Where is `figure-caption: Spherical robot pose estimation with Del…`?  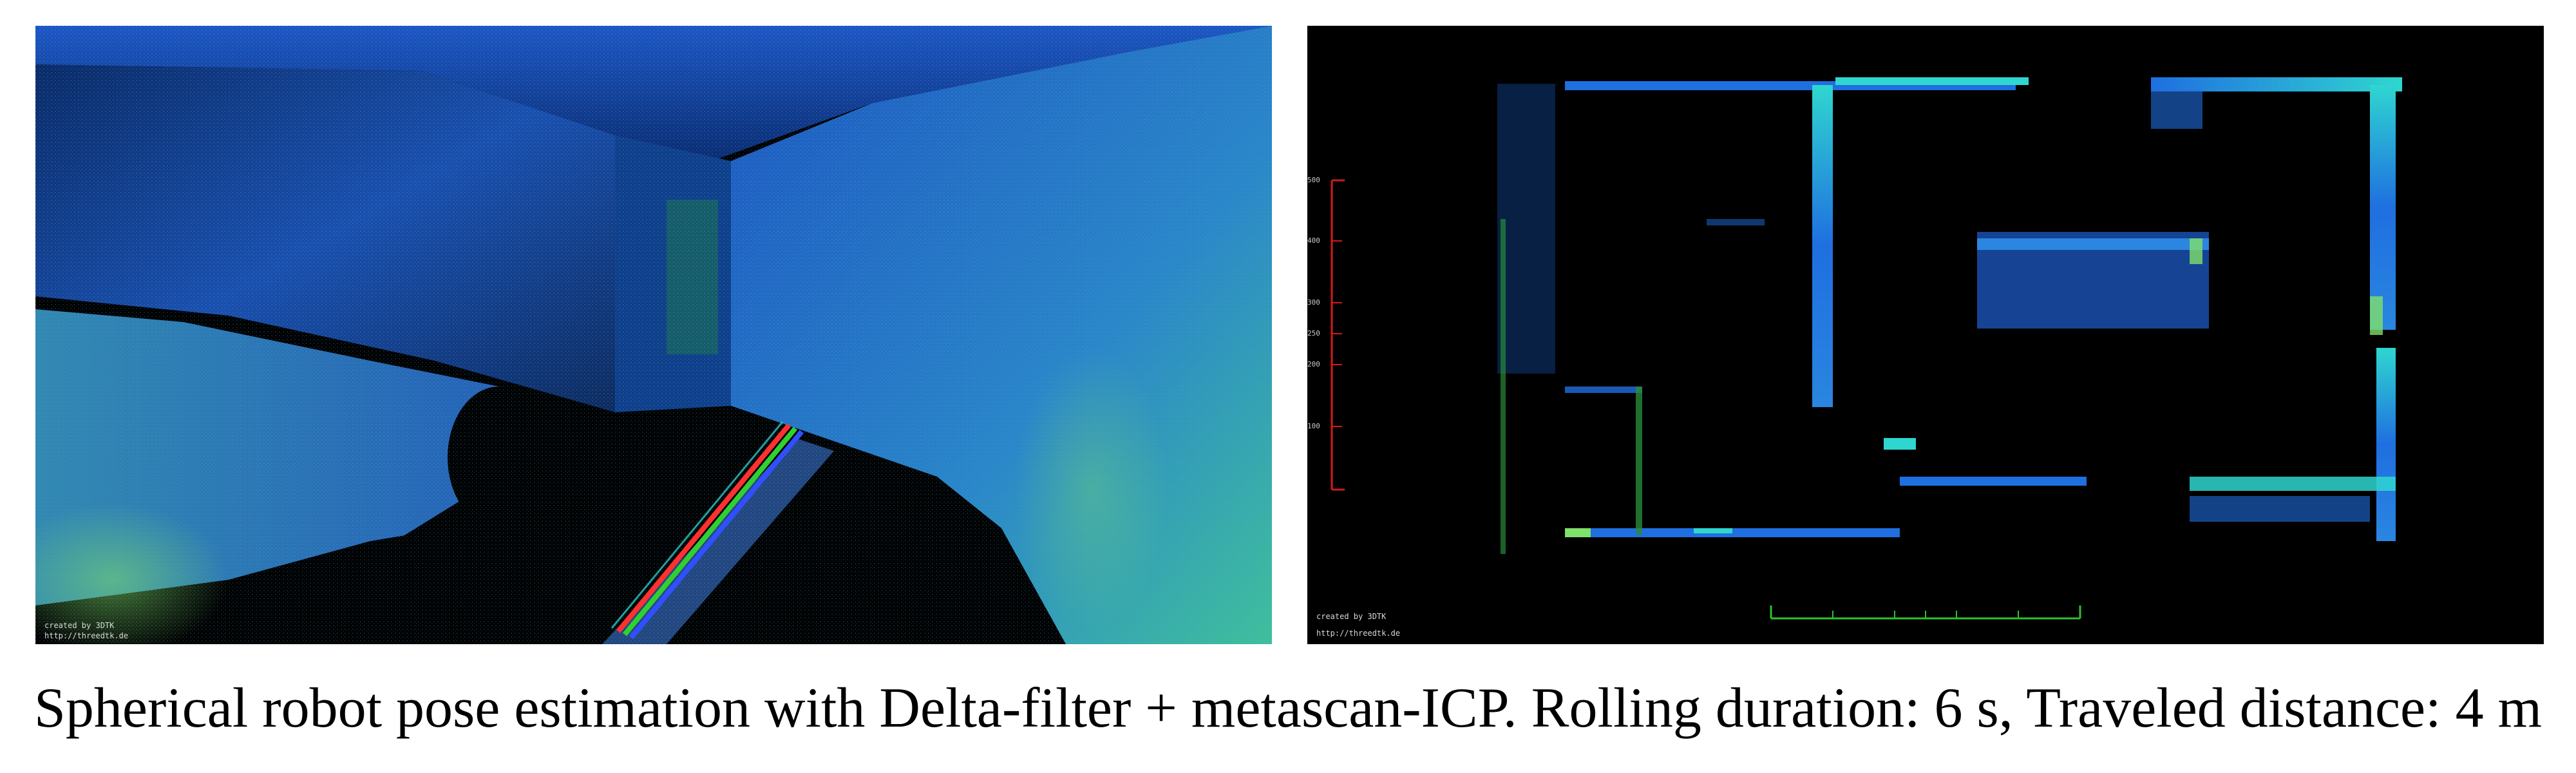
figure-caption: Spherical robot pose estimation with Del… is located at coordinates (1288, 708).